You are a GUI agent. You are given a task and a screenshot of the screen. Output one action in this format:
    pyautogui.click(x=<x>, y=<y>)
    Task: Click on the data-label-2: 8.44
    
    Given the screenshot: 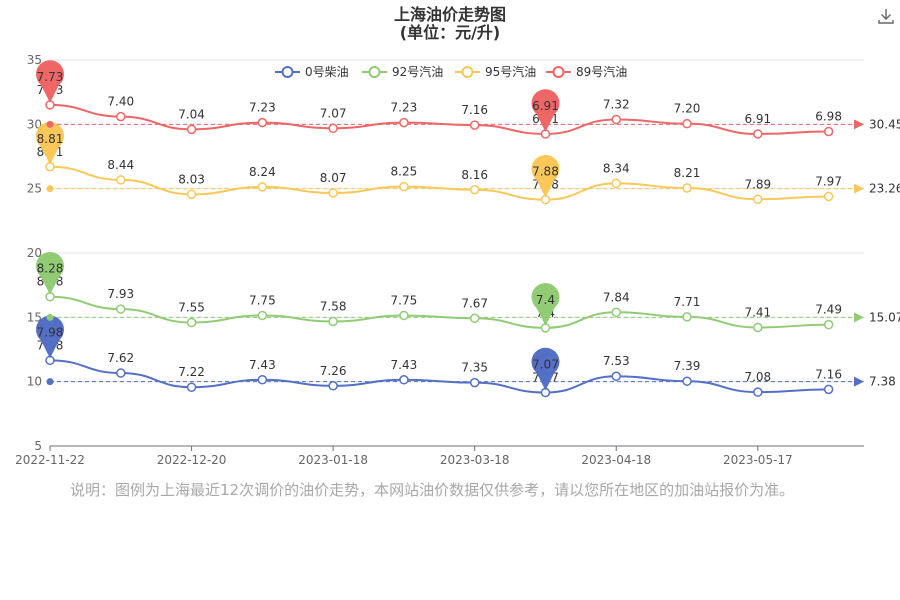 What is the action you would take?
    pyautogui.click(x=120, y=165)
    